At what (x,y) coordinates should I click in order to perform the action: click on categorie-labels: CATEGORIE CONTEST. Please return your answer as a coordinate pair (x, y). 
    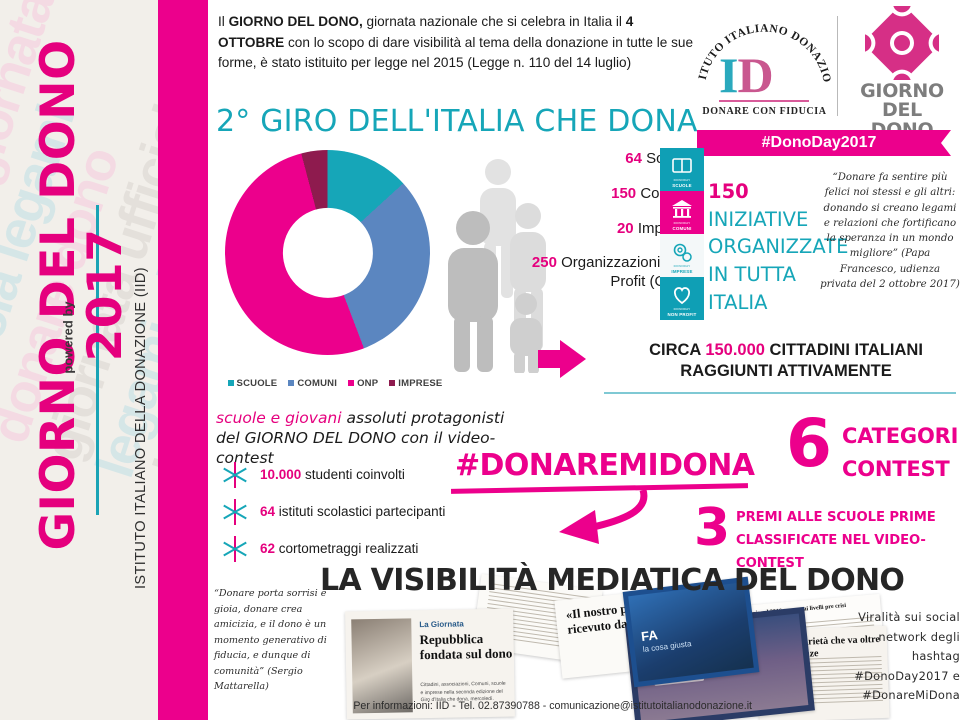
    Looking at the image, I should click on (901, 452).